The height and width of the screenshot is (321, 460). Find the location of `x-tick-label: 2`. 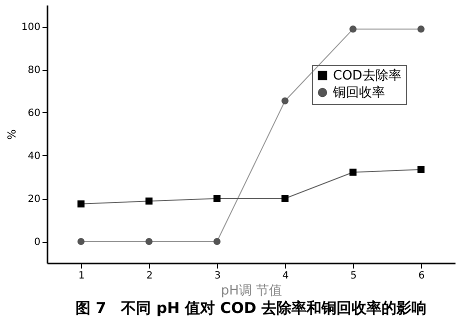

x-tick-label: 2 is located at coordinates (149, 276).